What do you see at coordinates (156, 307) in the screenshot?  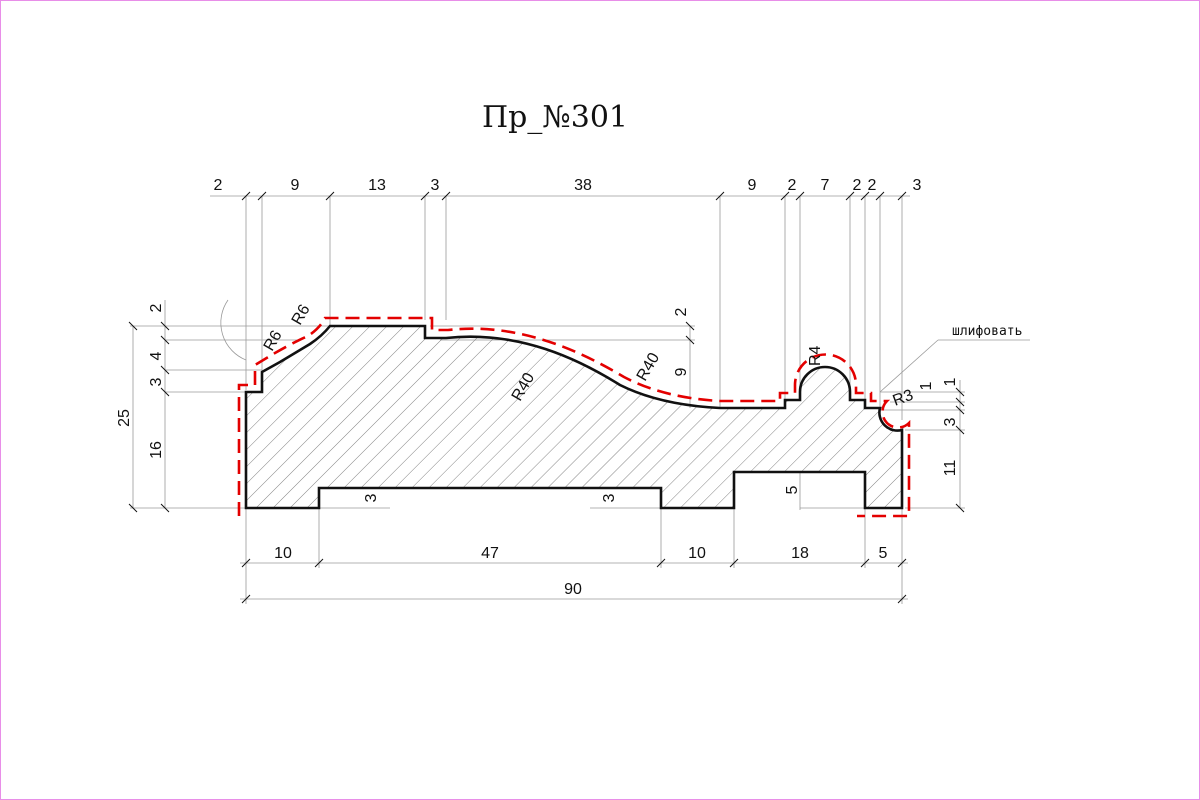 I see `dim-left-1: 2` at bounding box center [156, 307].